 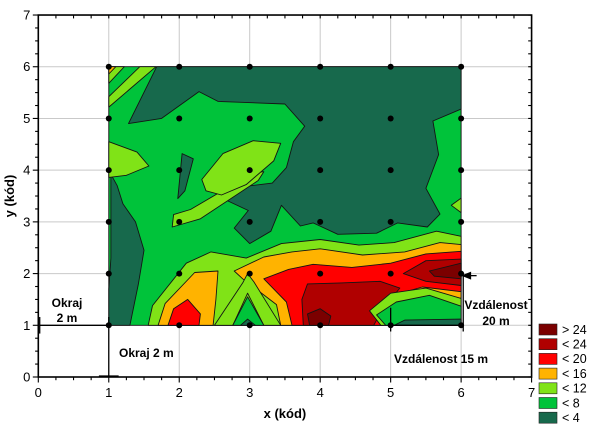 What do you see at coordinates (132, 87) in the screenshot?
I see `contour-region-lt12-stripe-b` at bounding box center [132, 87].